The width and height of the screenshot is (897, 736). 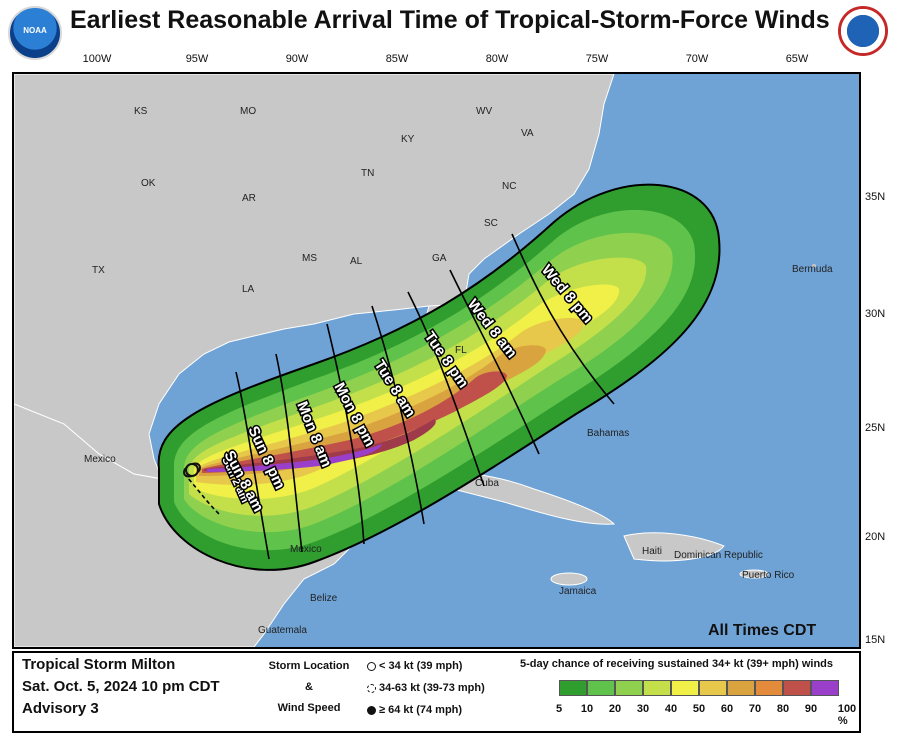 What do you see at coordinates (148, 183) in the screenshot?
I see `label-ok: OK` at bounding box center [148, 183].